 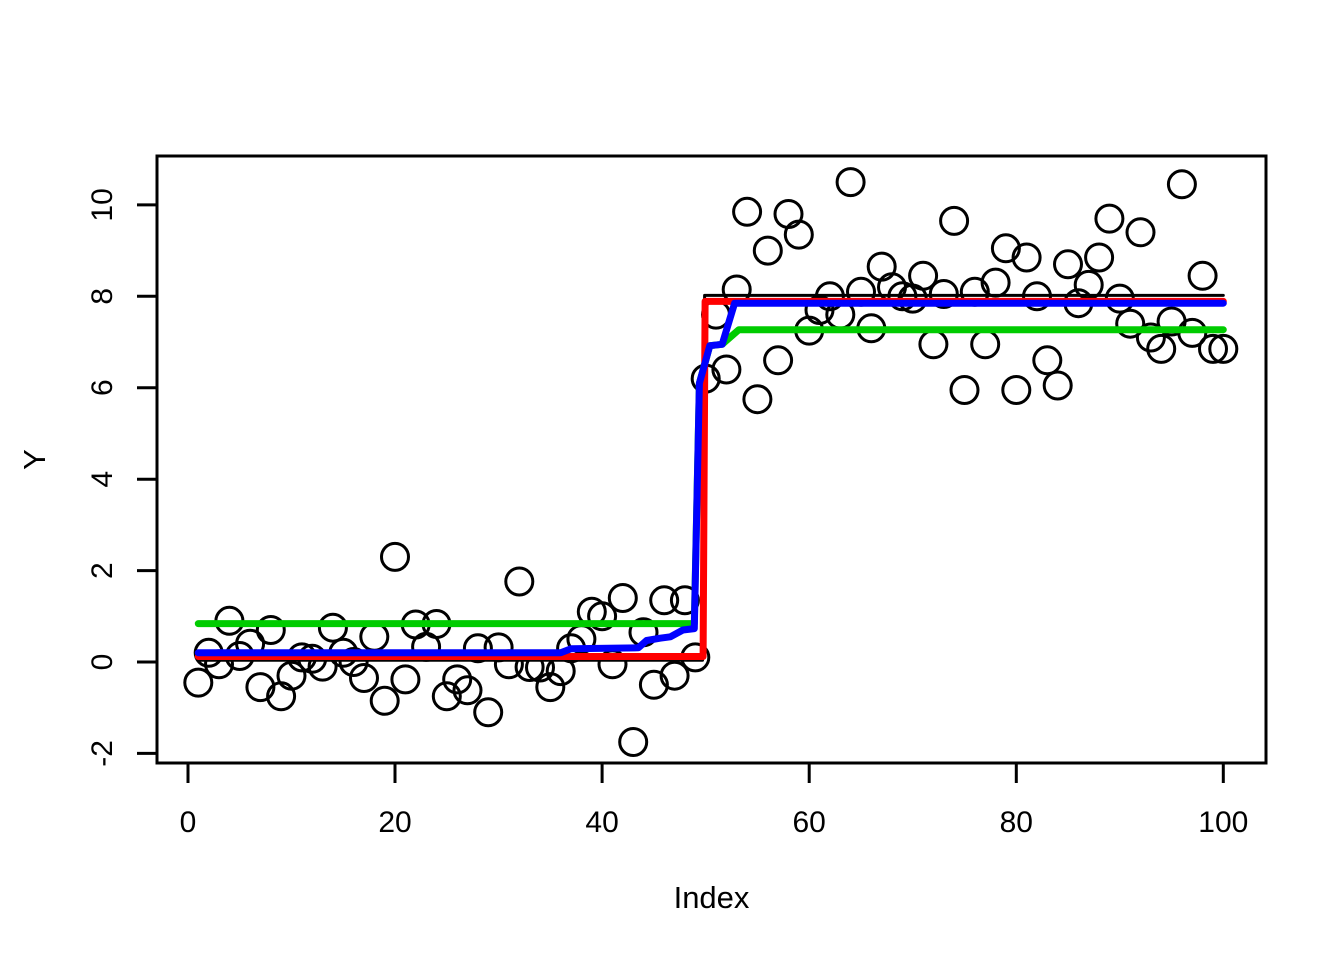 What do you see at coordinates (102, 570) in the screenshot?
I see `y-tick-label: 2` at bounding box center [102, 570].